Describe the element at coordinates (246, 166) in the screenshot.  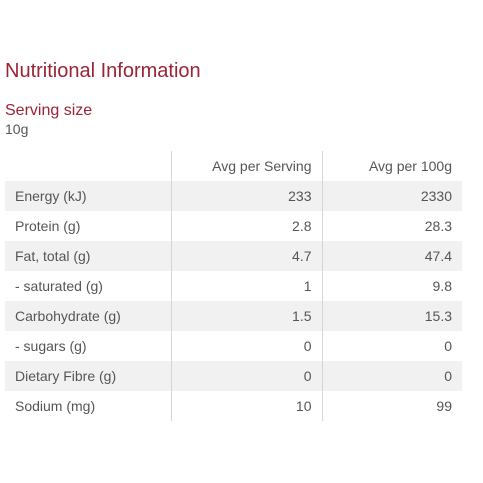
I see `column-header-per-serving: Avg per Serving` at that location.